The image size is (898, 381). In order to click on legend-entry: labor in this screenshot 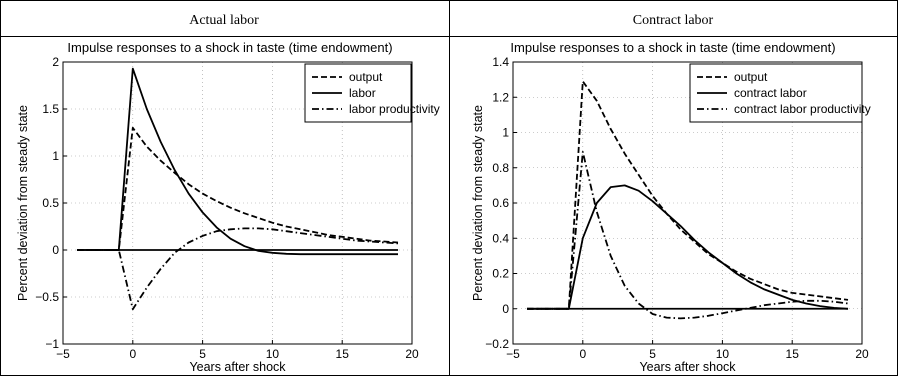, I will do `click(362, 93)`.